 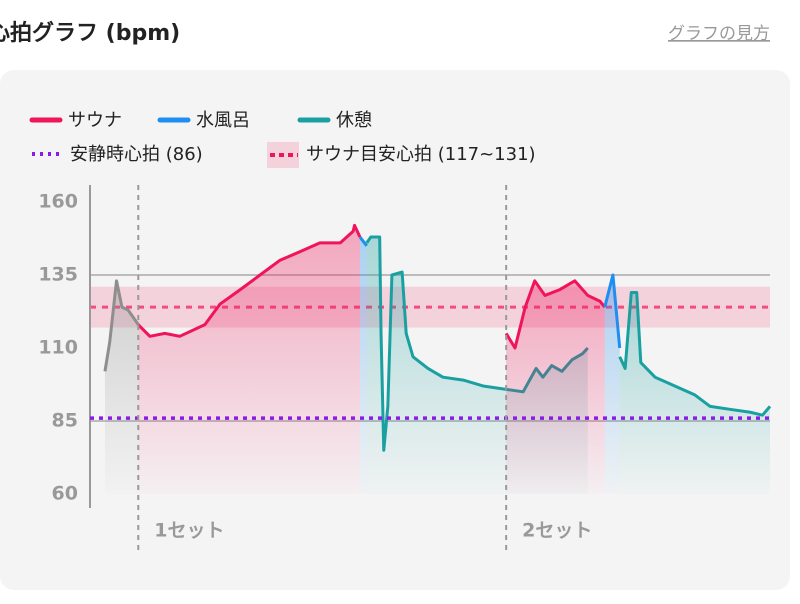 What do you see at coordinates (223, 120) in the screenshot?
I see `legend-label: 水風呂` at bounding box center [223, 120].